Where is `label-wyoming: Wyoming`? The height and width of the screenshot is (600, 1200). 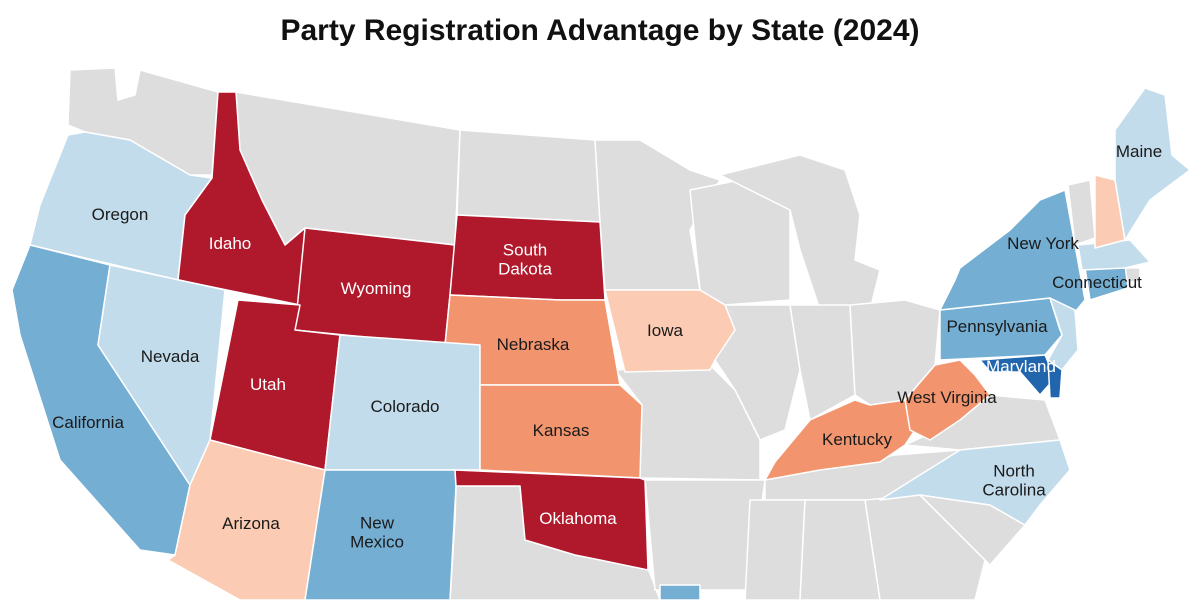
label-wyoming: Wyoming is located at coordinates (376, 288).